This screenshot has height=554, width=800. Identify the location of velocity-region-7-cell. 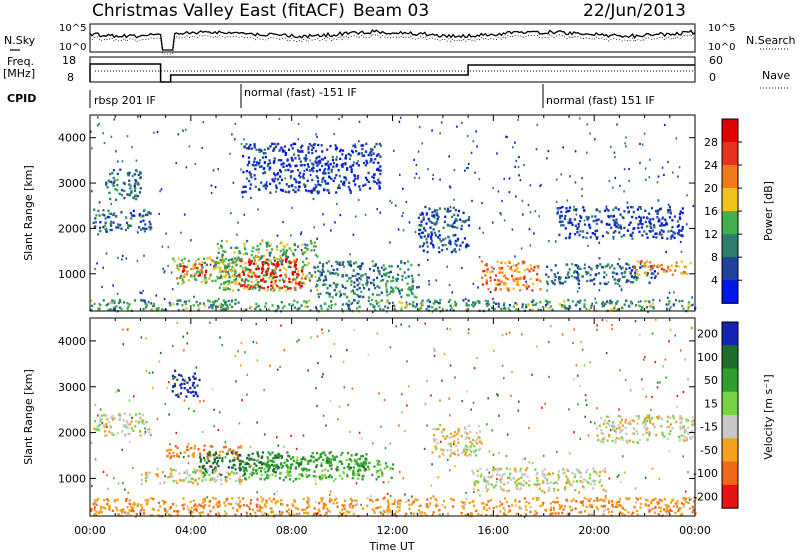
(443, 429).